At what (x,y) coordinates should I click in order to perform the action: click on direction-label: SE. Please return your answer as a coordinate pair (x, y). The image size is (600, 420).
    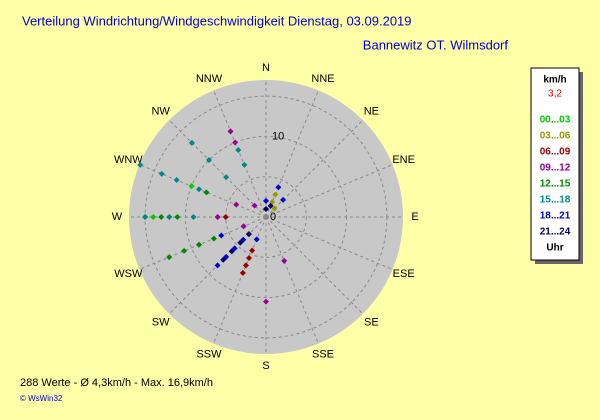
    Looking at the image, I should click on (371, 322).